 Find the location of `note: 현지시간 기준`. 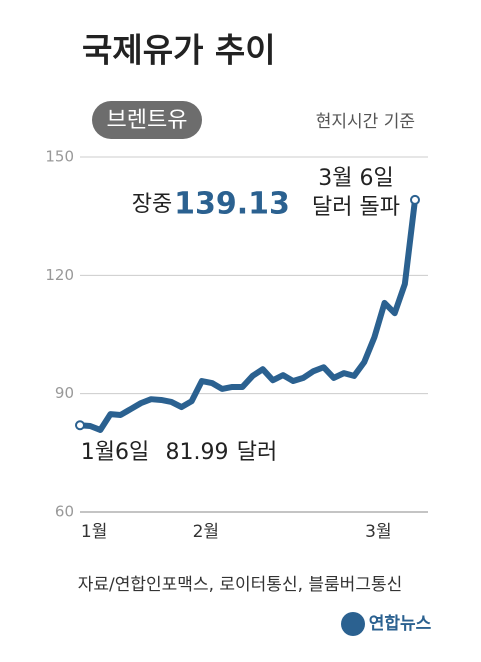

note: 현지시간 기준 is located at coordinates (365, 122).